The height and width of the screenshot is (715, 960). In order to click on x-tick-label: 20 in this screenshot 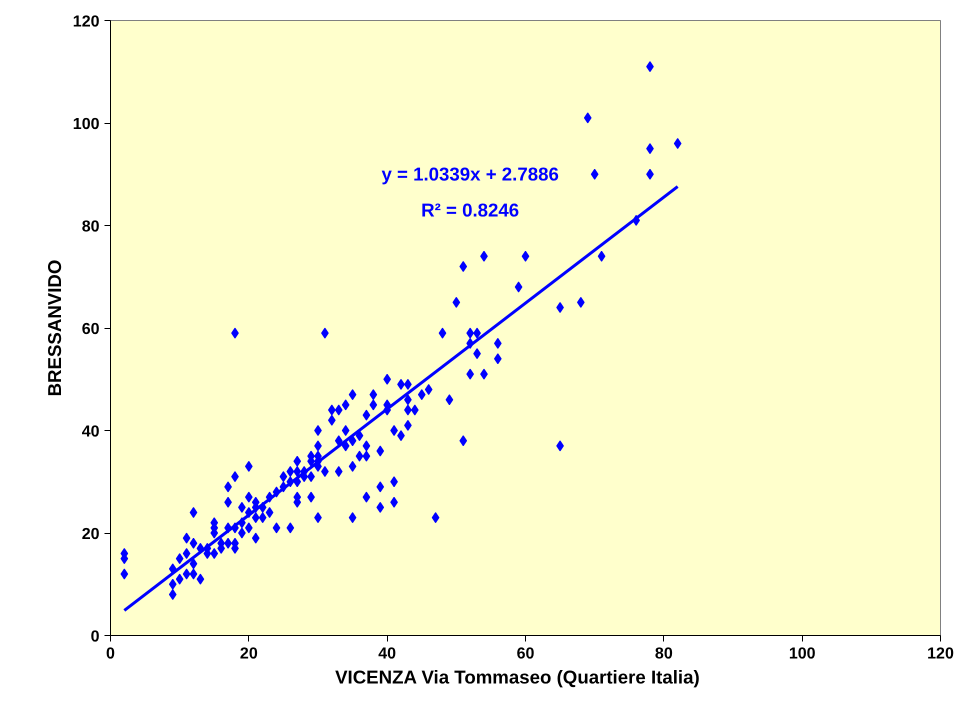, I will do `click(249, 654)`.